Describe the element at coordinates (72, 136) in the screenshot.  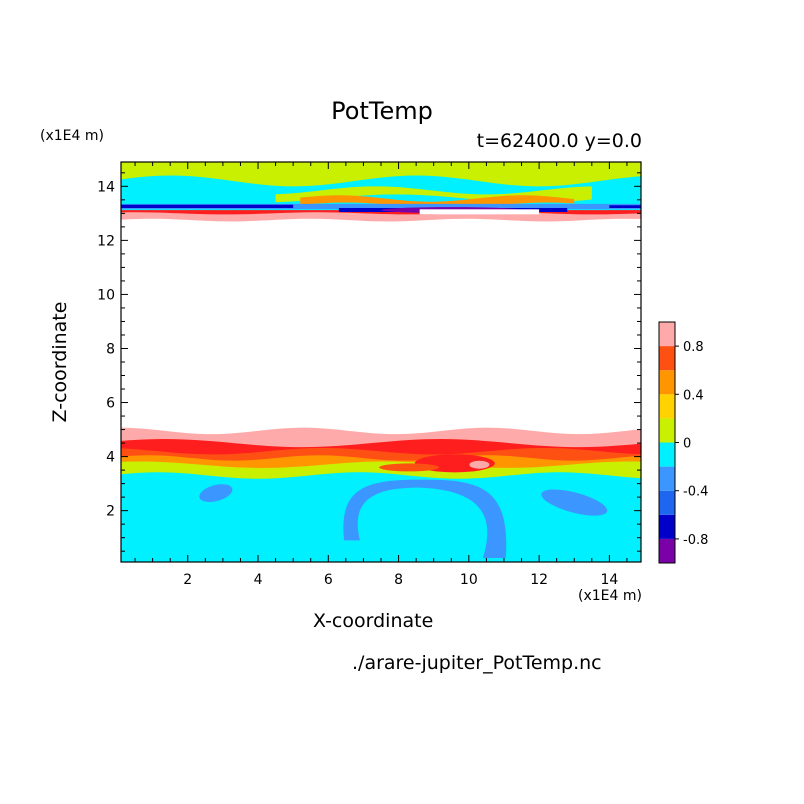
I see `z-axis-unit: (x1E4 m)` at that location.